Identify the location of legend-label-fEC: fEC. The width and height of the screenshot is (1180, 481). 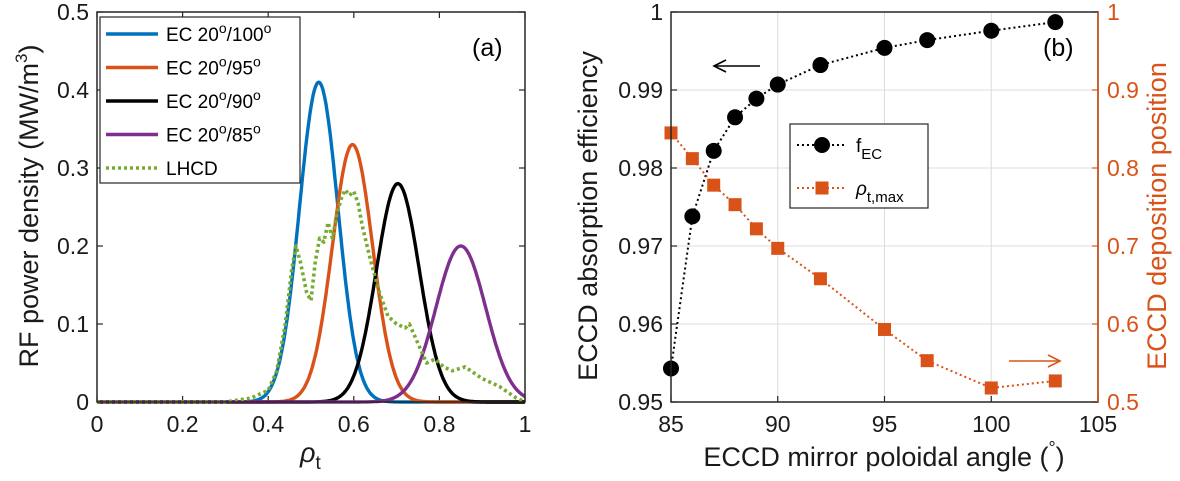
(869, 149).